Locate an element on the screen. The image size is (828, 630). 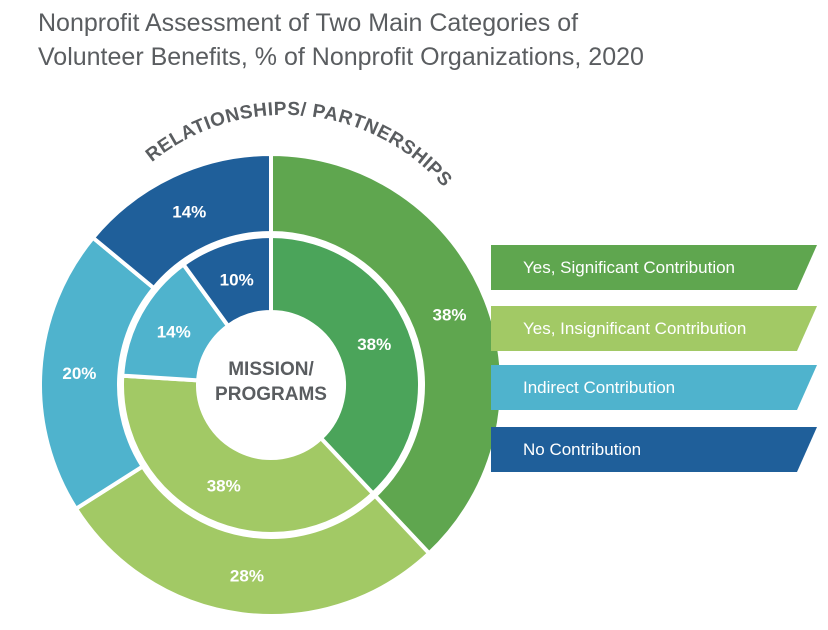
legend-item-none: No Contribution is located at coordinates (654, 449).